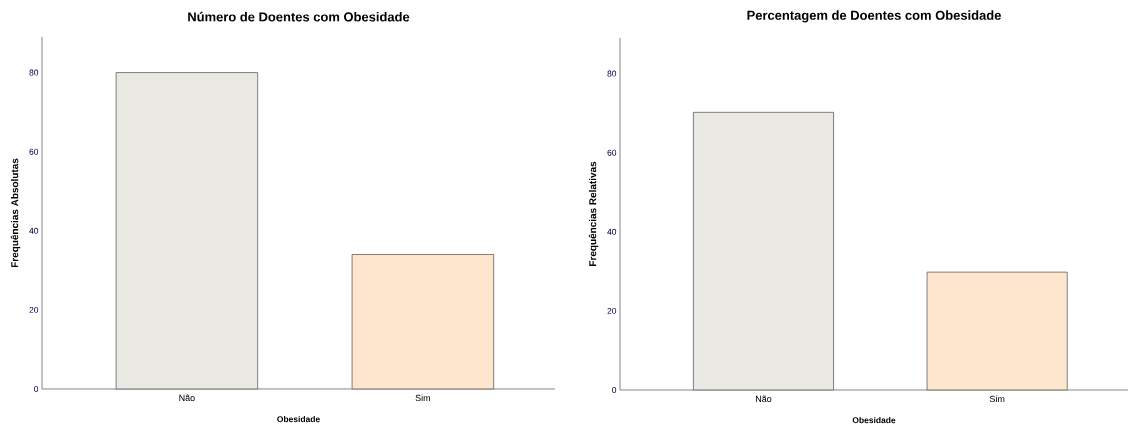 The height and width of the screenshot is (437, 1134). What do you see at coordinates (299, 16) in the screenshot?
I see `chart-title: Número de Doentes com Obesidade` at bounding box center [299, 16].